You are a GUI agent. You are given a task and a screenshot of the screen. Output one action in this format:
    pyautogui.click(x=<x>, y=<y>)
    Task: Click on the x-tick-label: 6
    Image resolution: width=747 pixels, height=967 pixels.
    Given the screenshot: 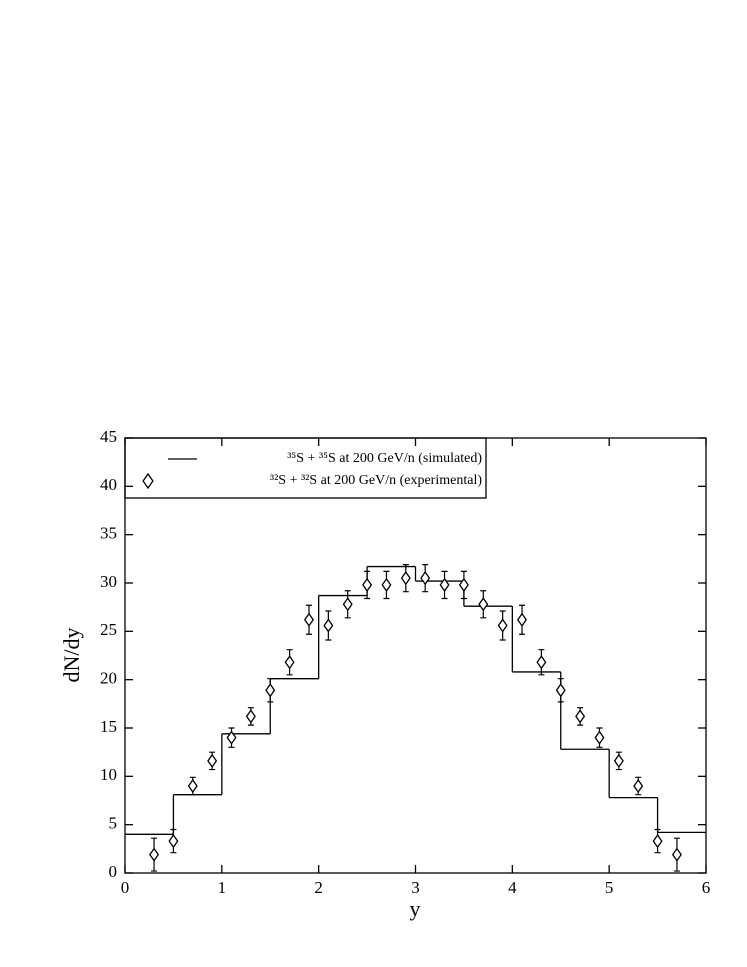 What is the action you would take?
    pyautogui.click(x=706, y=887)
    